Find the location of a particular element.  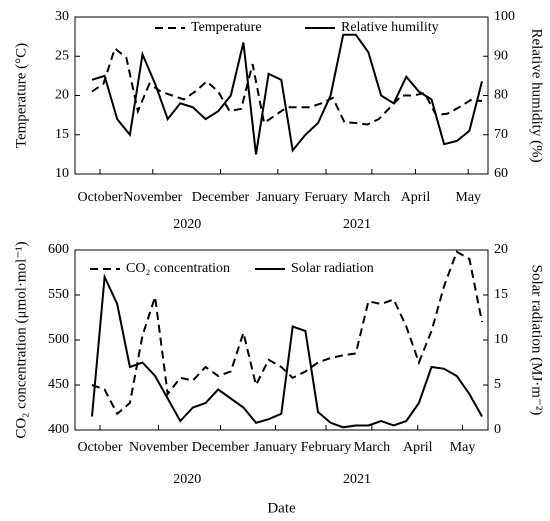

x-tick-label: February is located at coordinates (326, 447).